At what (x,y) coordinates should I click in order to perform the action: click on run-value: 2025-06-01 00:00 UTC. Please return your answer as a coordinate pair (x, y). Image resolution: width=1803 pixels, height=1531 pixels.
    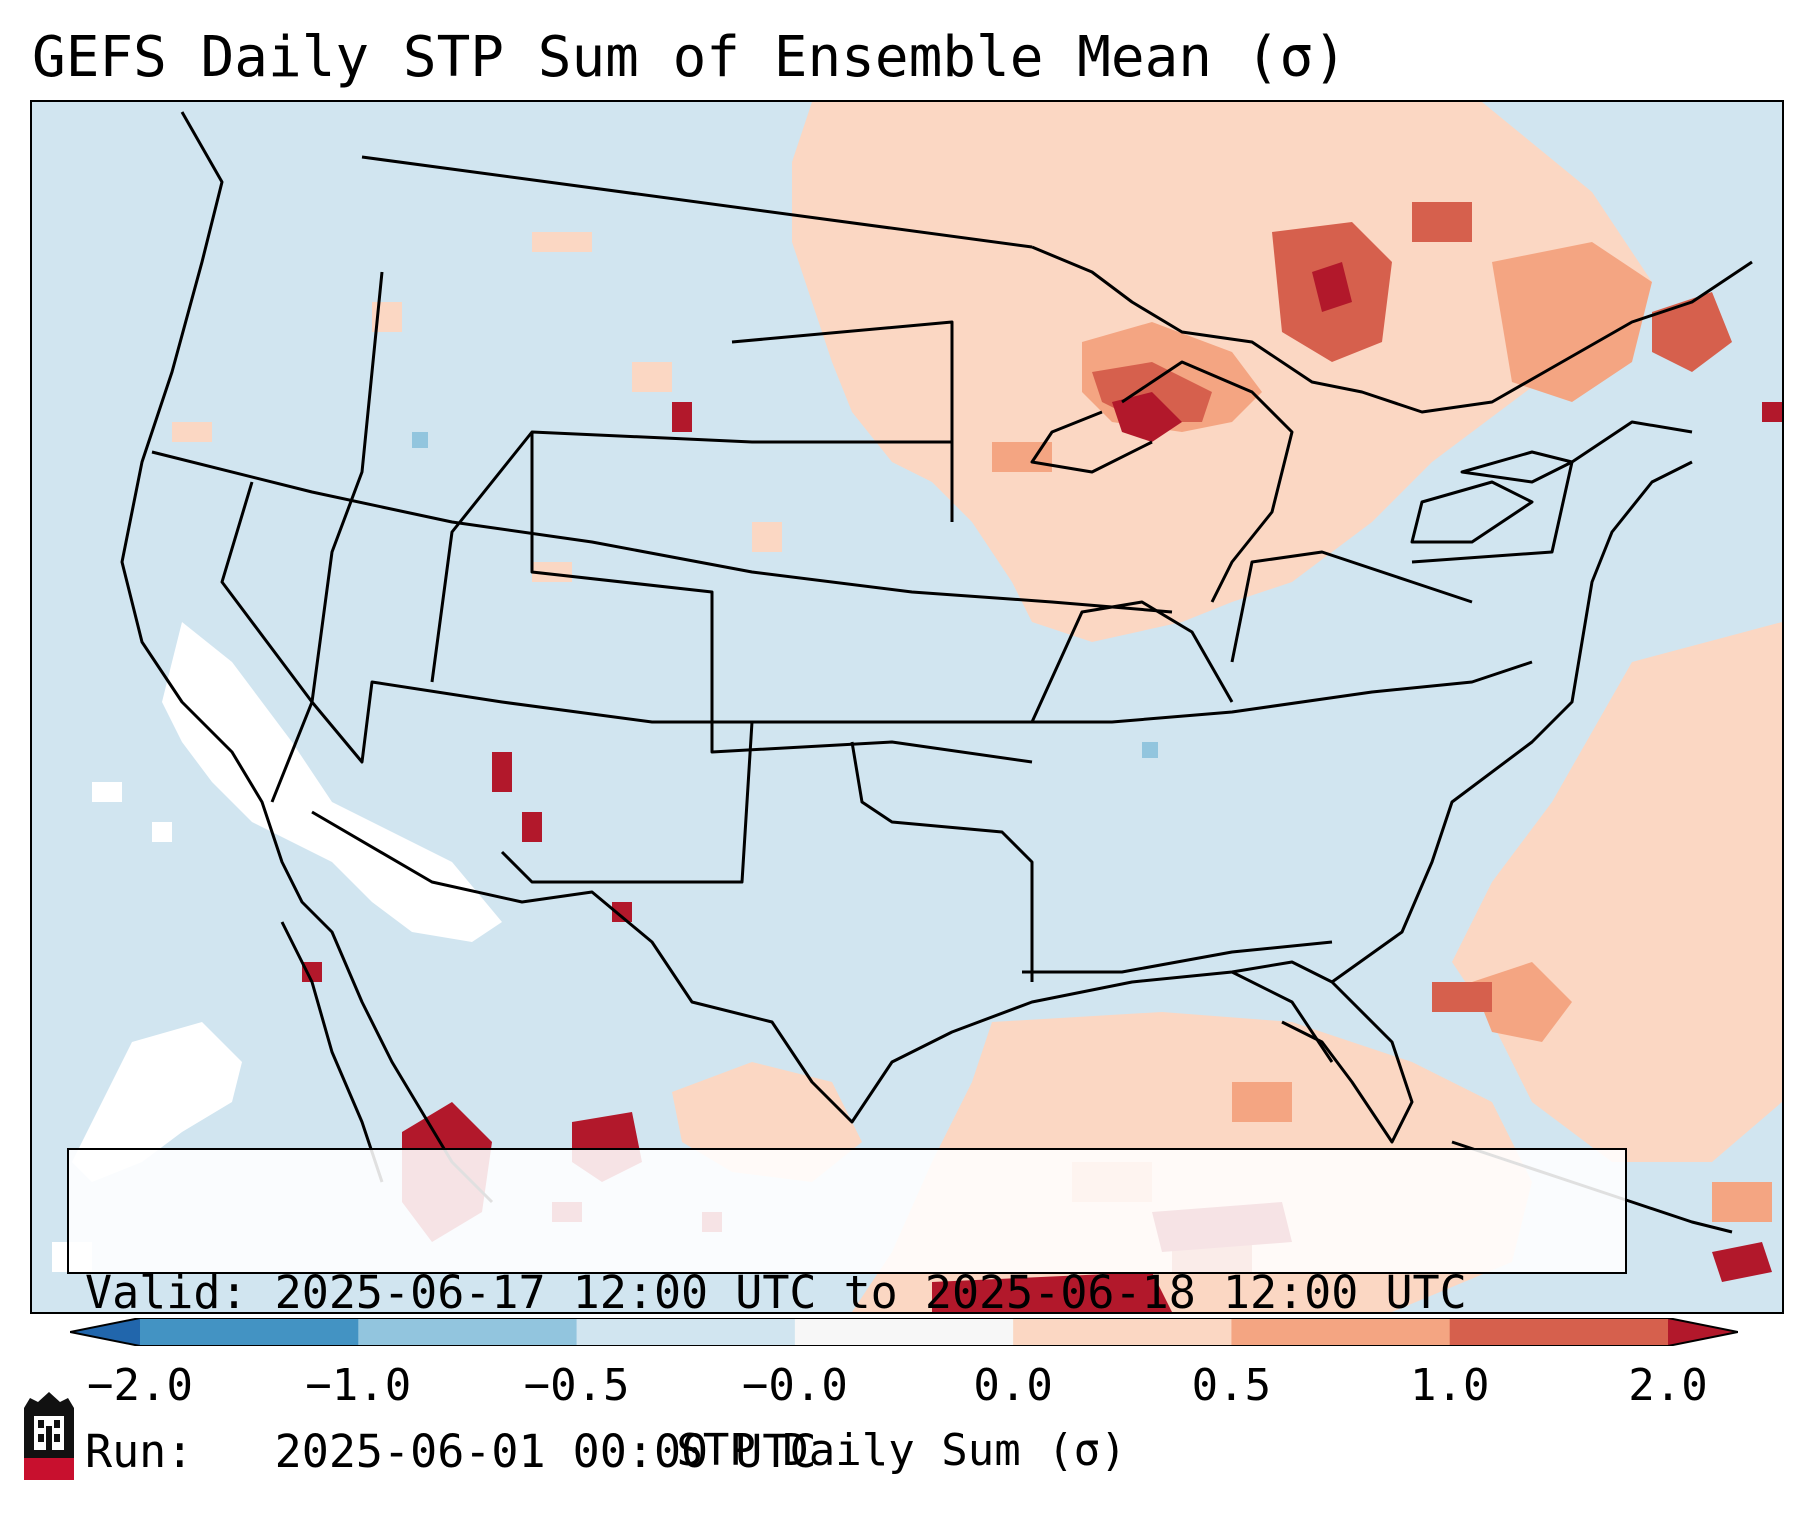
    Looking at the image, I should click on (545, 1451).